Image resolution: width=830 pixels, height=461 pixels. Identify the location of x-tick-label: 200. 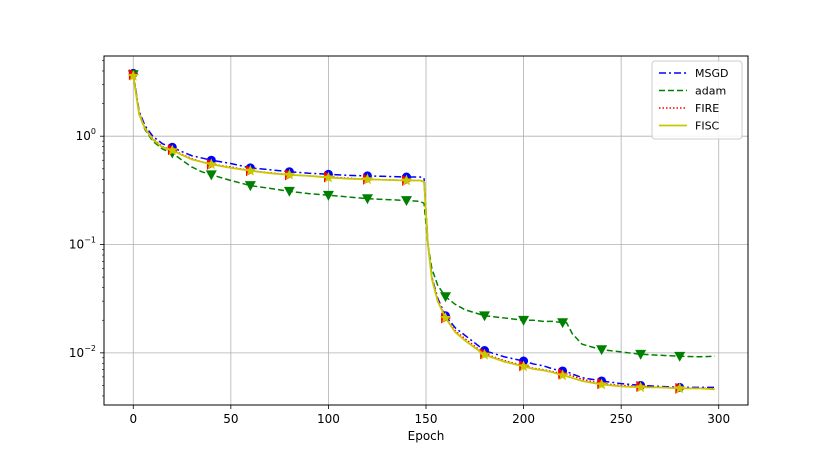
(523, 419).